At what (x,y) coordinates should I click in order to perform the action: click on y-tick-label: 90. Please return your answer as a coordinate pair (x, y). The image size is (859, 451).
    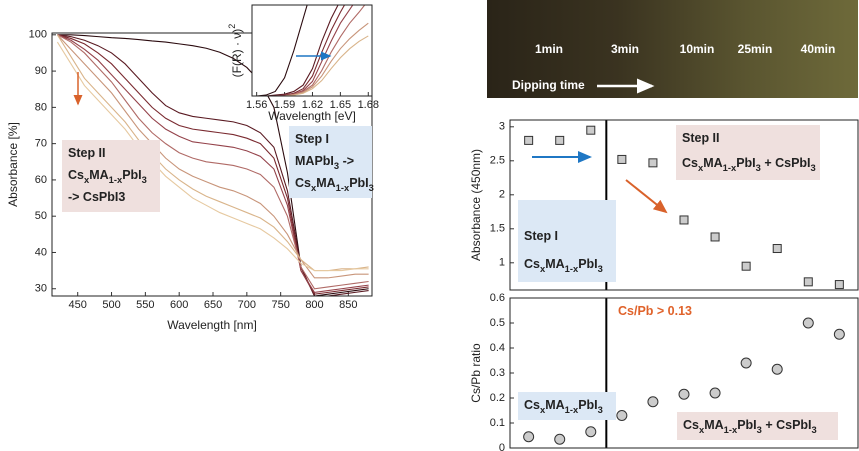
    Looking at the image, I should click on (41, 71).